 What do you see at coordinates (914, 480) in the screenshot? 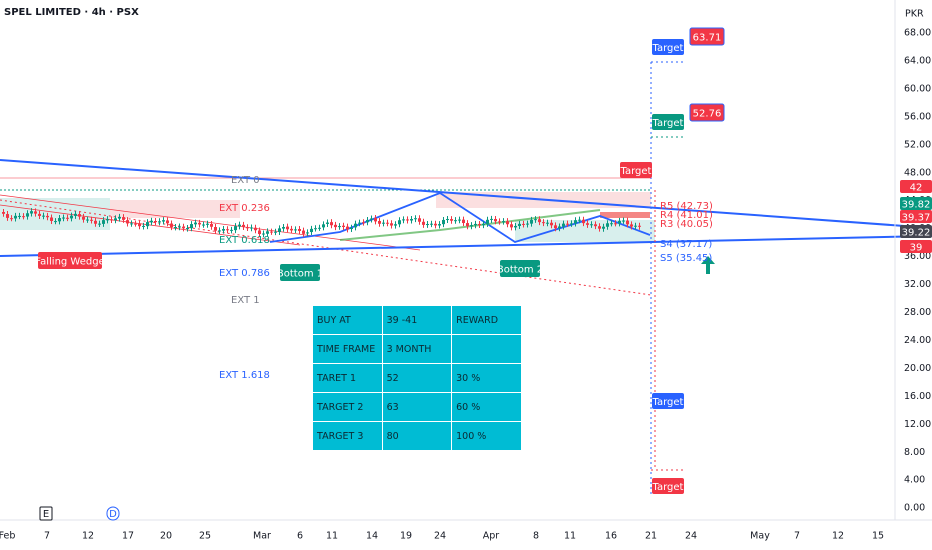
I see `price-label: 4.00` at bounding box center [914, 480].